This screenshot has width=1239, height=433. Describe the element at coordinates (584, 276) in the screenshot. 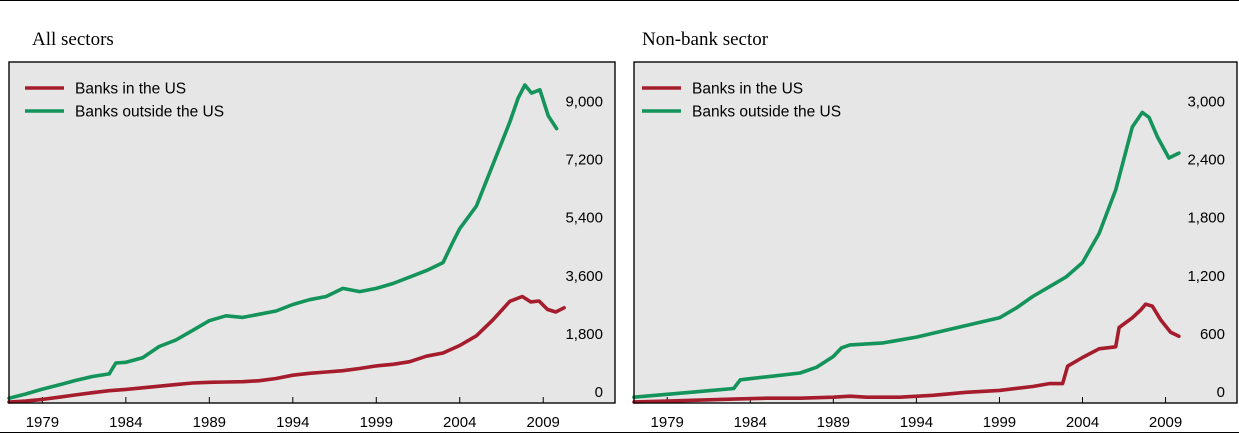

I see `y-tick-label: 3,600` at that location.